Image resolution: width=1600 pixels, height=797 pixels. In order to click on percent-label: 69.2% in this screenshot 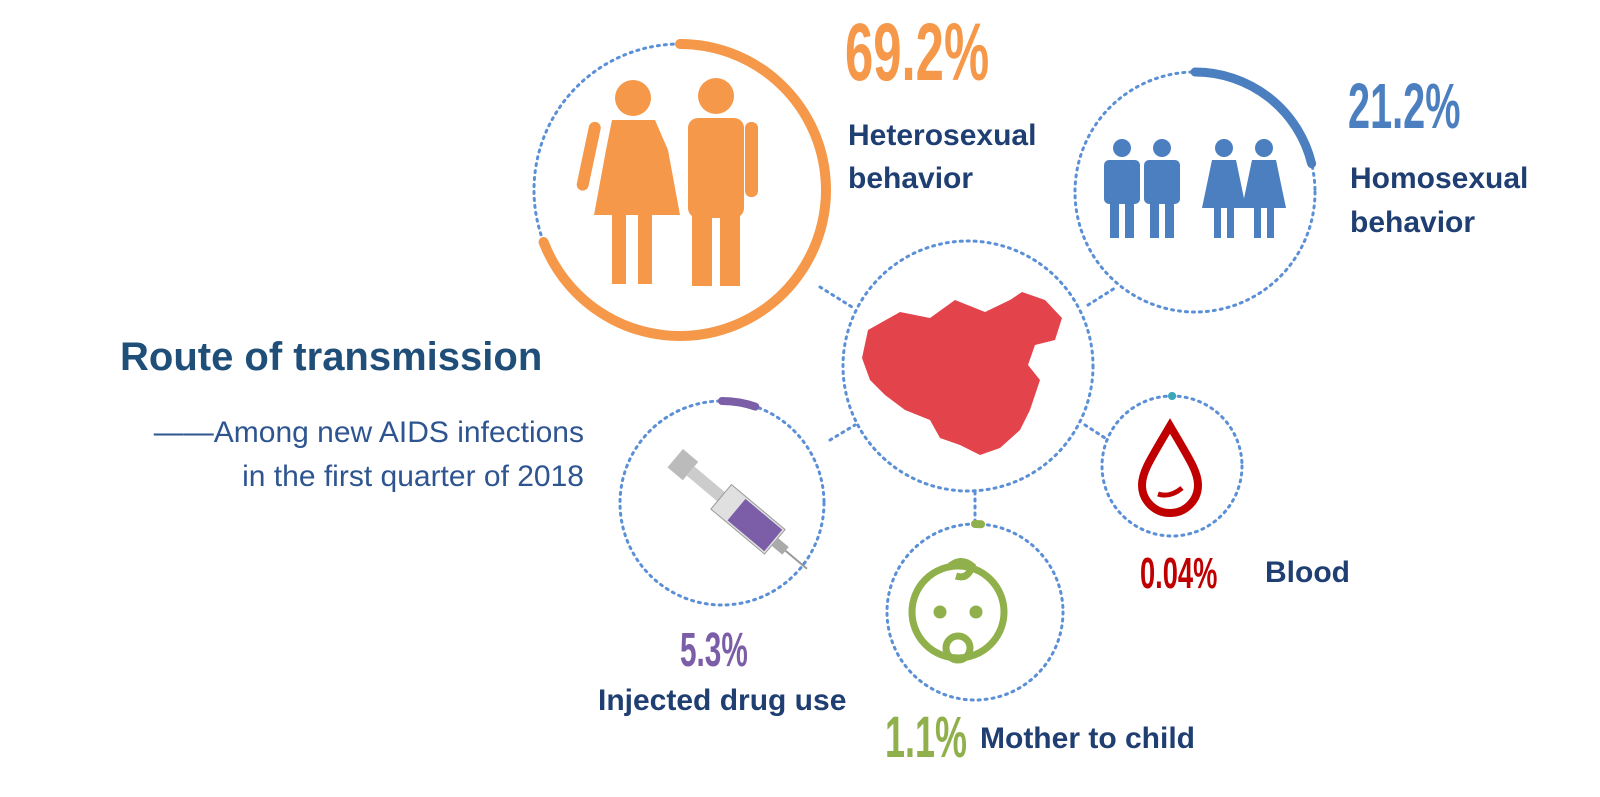, I will do `click(917, 52)`.